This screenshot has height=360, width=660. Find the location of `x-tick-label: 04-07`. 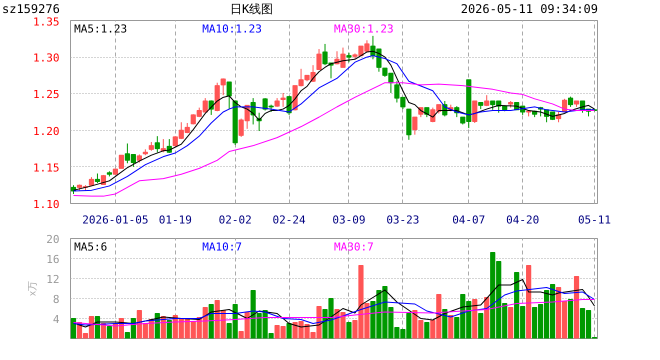

x-tick-label: 04-07 is located at coordinates (469, 220).